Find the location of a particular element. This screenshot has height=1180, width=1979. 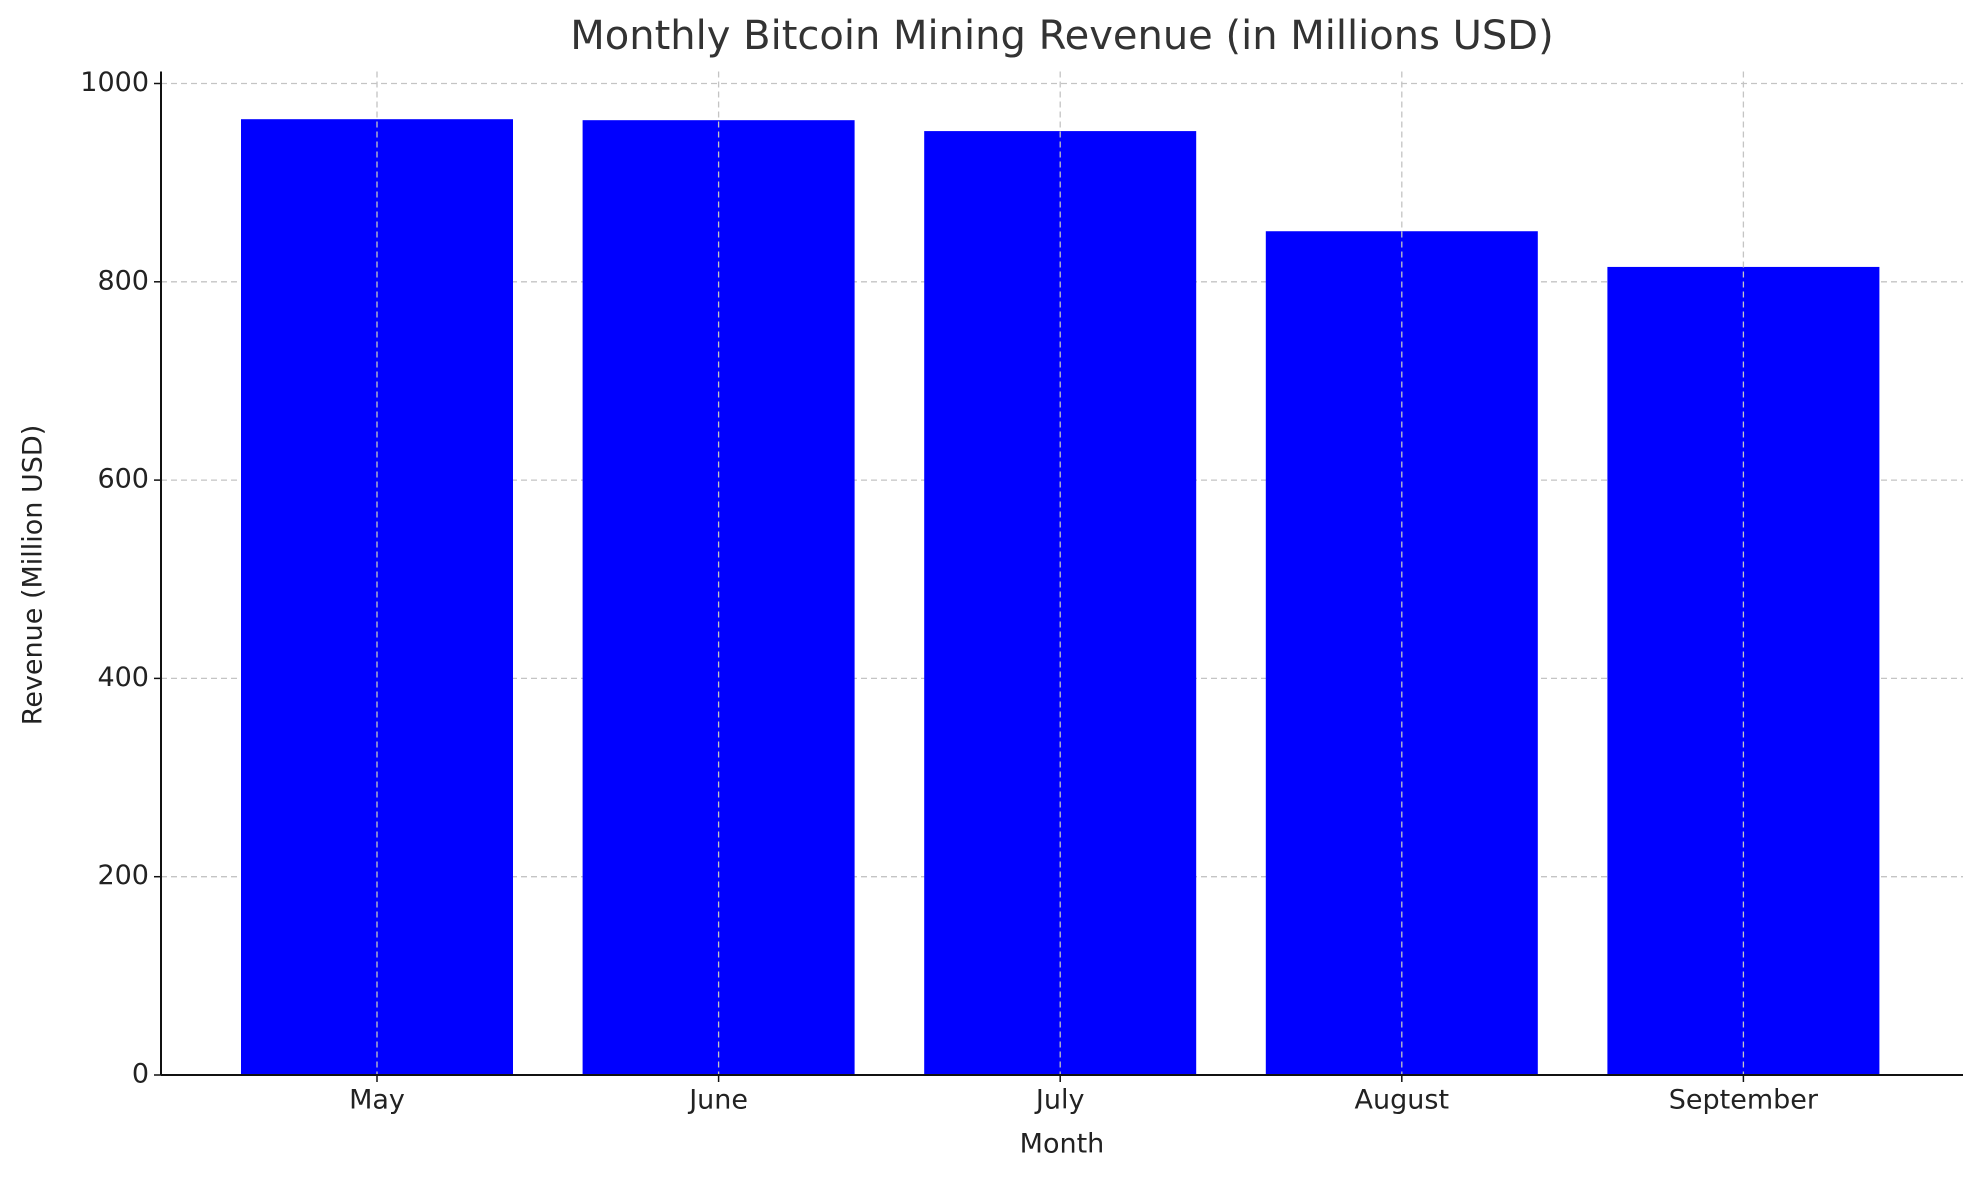

x-tick-label: September is located at coordinates (1744, 1100).